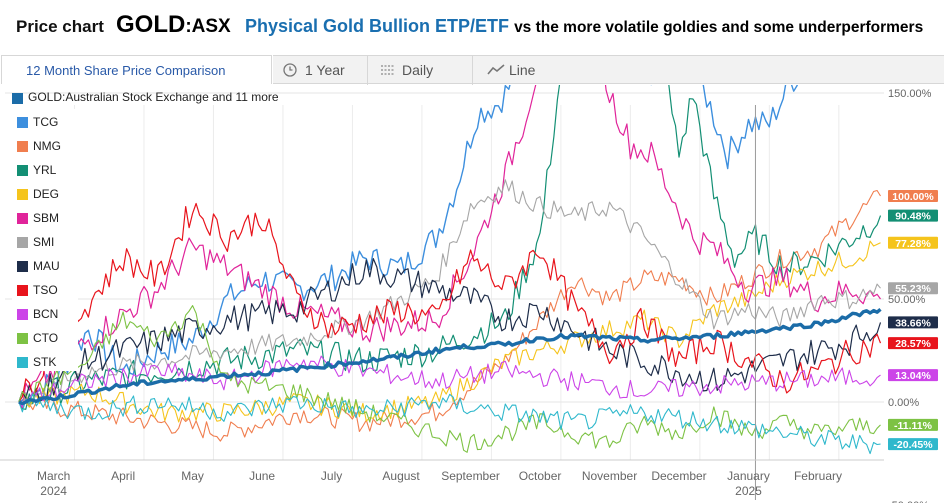 This screenshot has height=503, width=944. What do you see at coordinates (903, 403) in the screenshot?
I see `y-tick-label: 0.00%` at bounding box center [903, 403].